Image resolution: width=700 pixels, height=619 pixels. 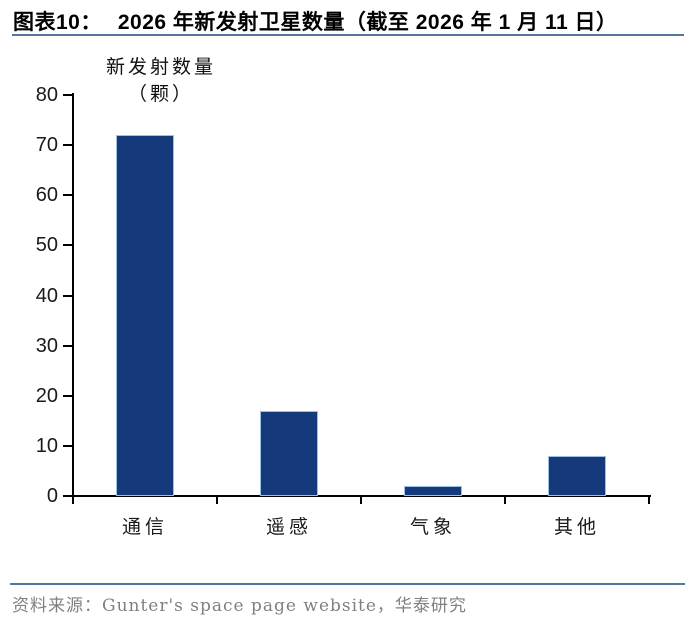 I want to click on figure-header: 图表10： 2026 年新发射卫星数量（截至 2026 年 1 月 11 日）, so click(x=349, y=21).